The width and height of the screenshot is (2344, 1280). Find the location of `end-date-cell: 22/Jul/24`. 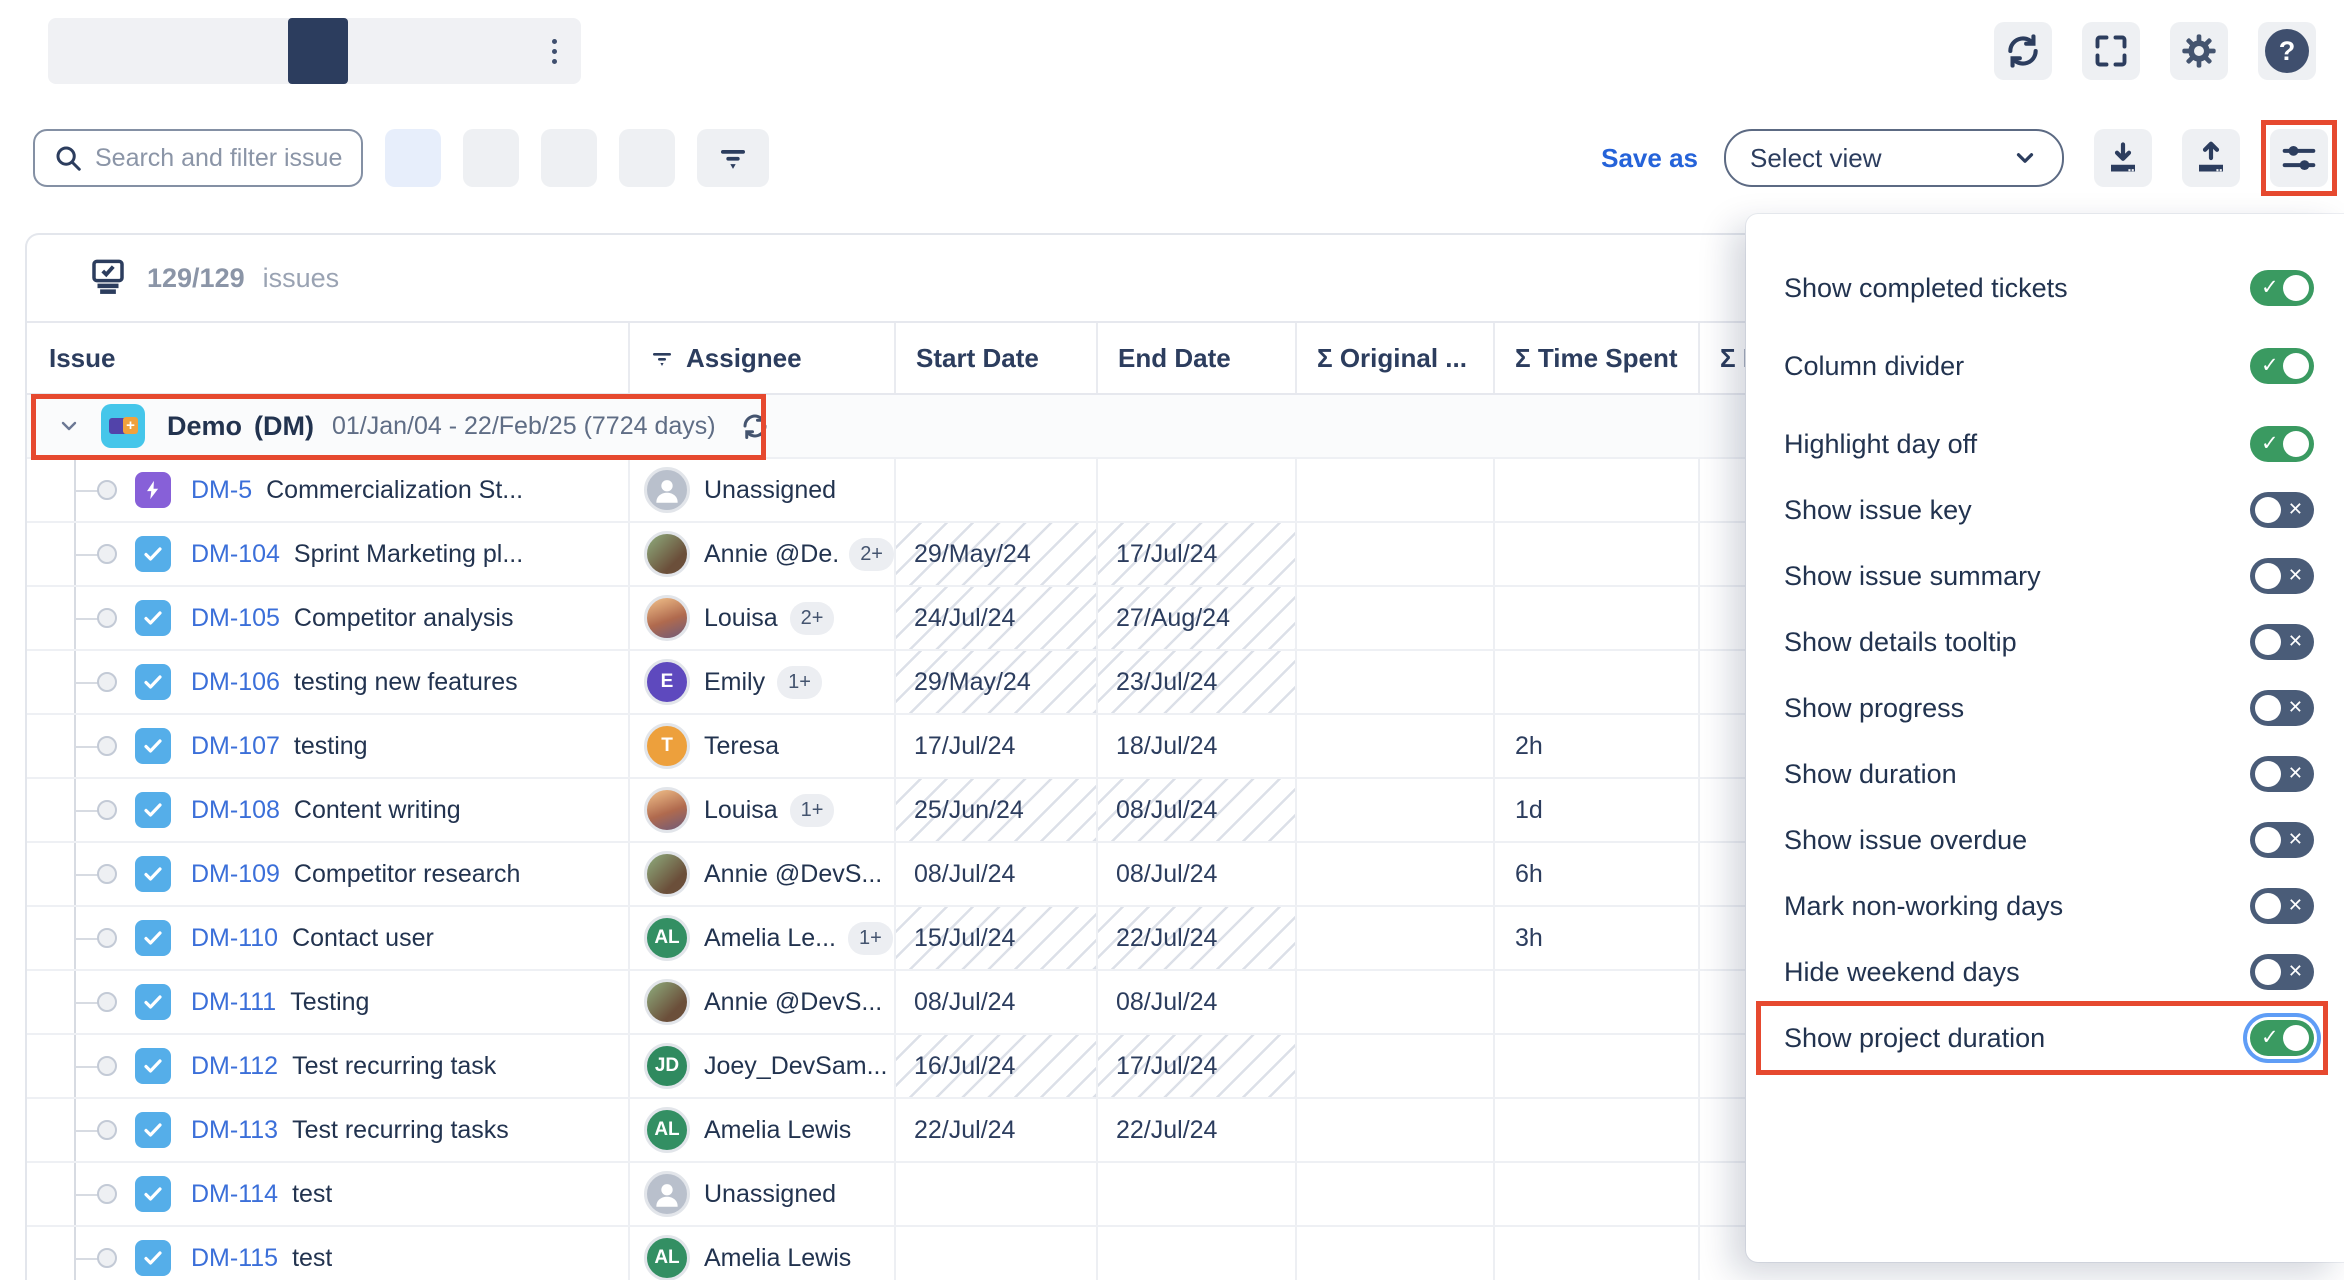

end-date-cell: 22/Jul/24 is located at coordinates (1197, 938).